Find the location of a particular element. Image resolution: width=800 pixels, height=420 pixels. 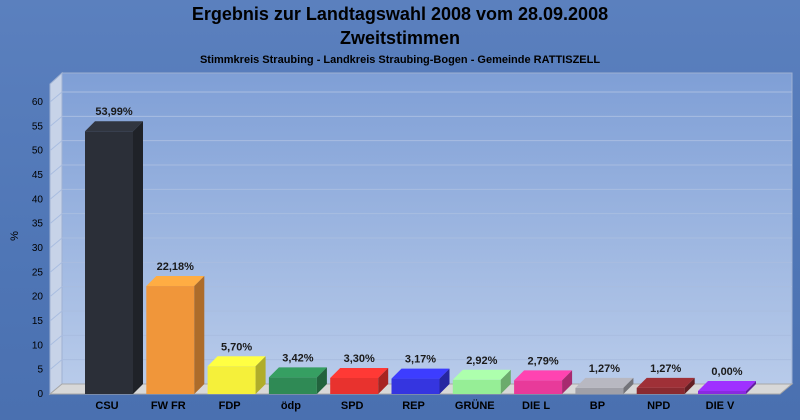

x-tick-label: FW FR is located at coordinates (168, 406).